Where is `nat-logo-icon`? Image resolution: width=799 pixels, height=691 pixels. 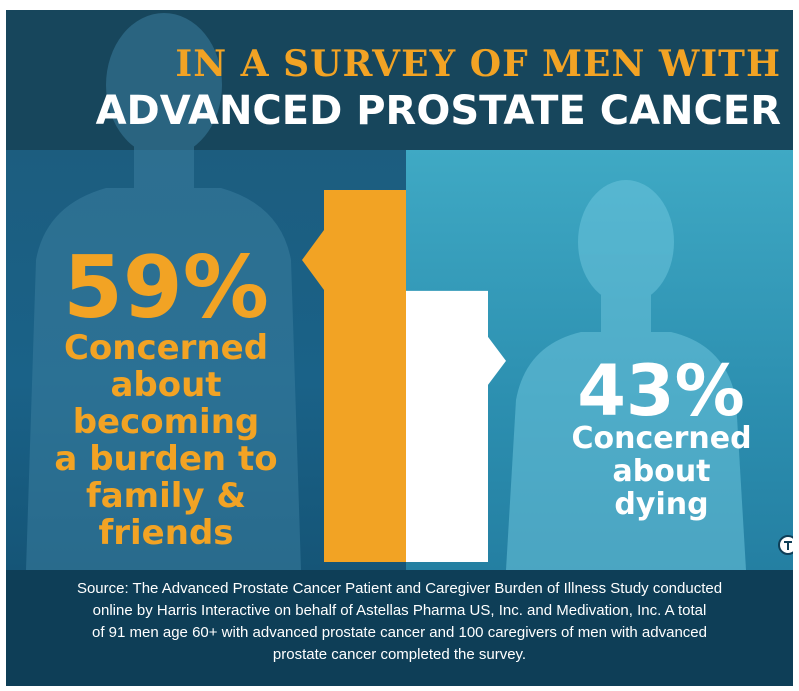
nat-logo-icon is located at coordinates (785, 545).